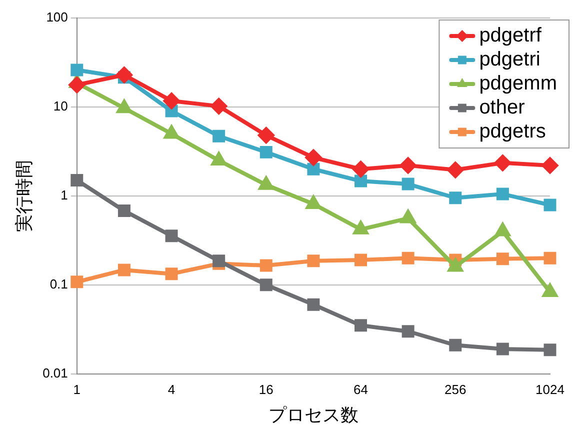  Describe the element at coordinates (64, 194) in the screenshot. I see `y-tick-label: 1` at that location.